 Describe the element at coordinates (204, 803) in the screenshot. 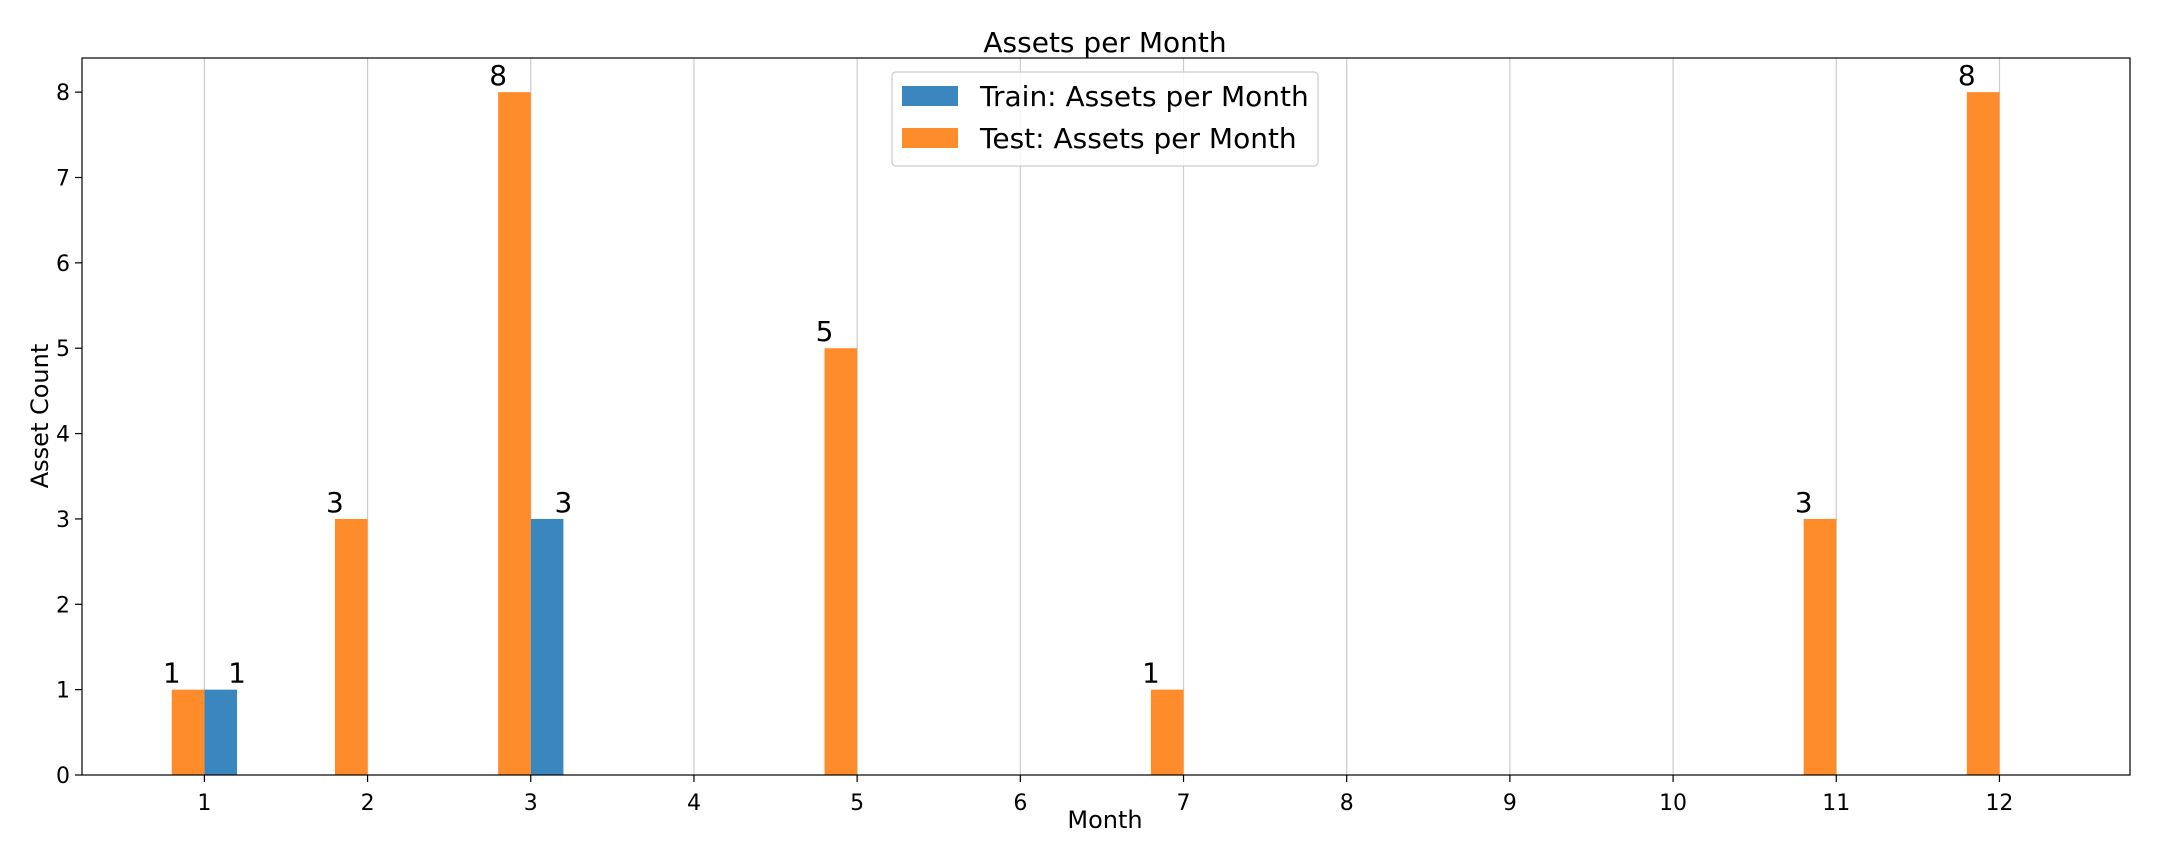

I see `x-tick-label: 1` at that location.